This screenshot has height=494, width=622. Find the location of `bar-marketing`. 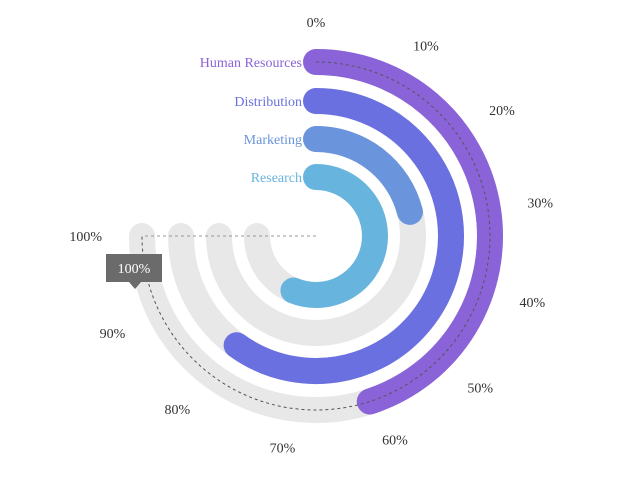

bar-marketing is located at coordinates (363, 175).